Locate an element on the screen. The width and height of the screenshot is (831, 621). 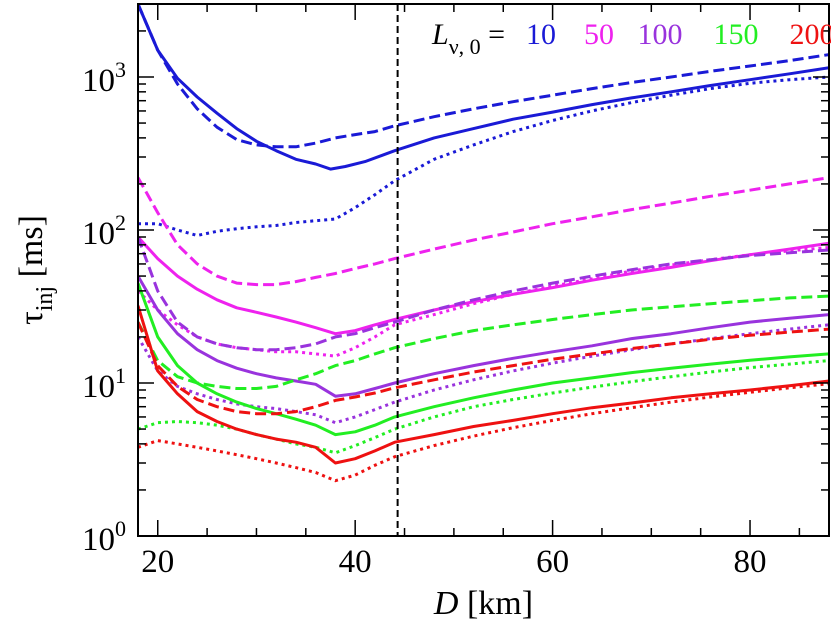
y-tick-label: 10¹ is located at coordinates (104, 384).